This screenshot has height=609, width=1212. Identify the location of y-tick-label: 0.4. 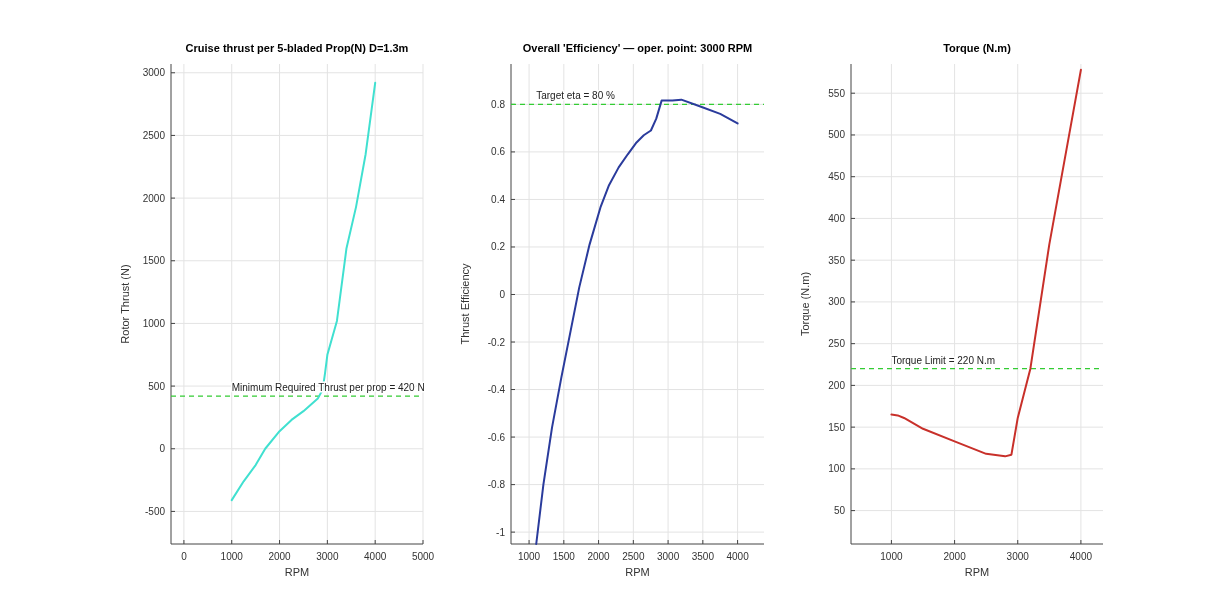
(498, 199).